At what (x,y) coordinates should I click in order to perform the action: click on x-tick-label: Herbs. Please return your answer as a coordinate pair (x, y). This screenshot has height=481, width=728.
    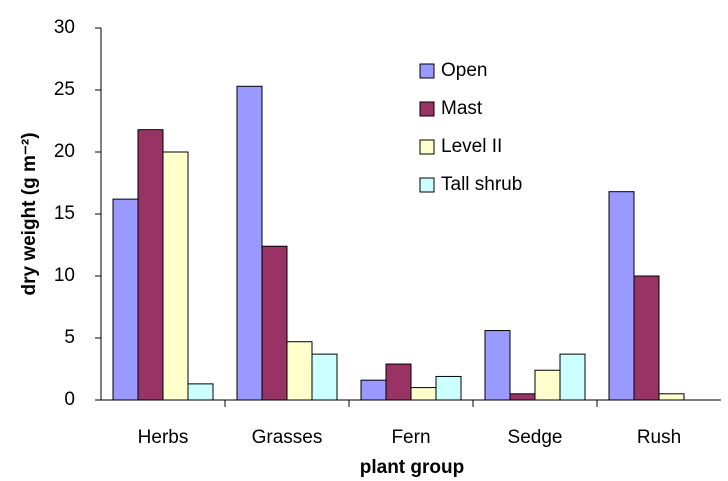
    Looking at the image, I should click on (163, 437).